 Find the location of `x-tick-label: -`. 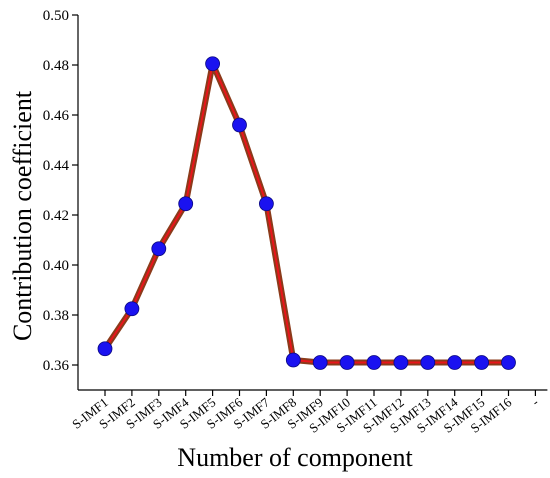

x-tick-label: - is located at coordinates (535, 402).